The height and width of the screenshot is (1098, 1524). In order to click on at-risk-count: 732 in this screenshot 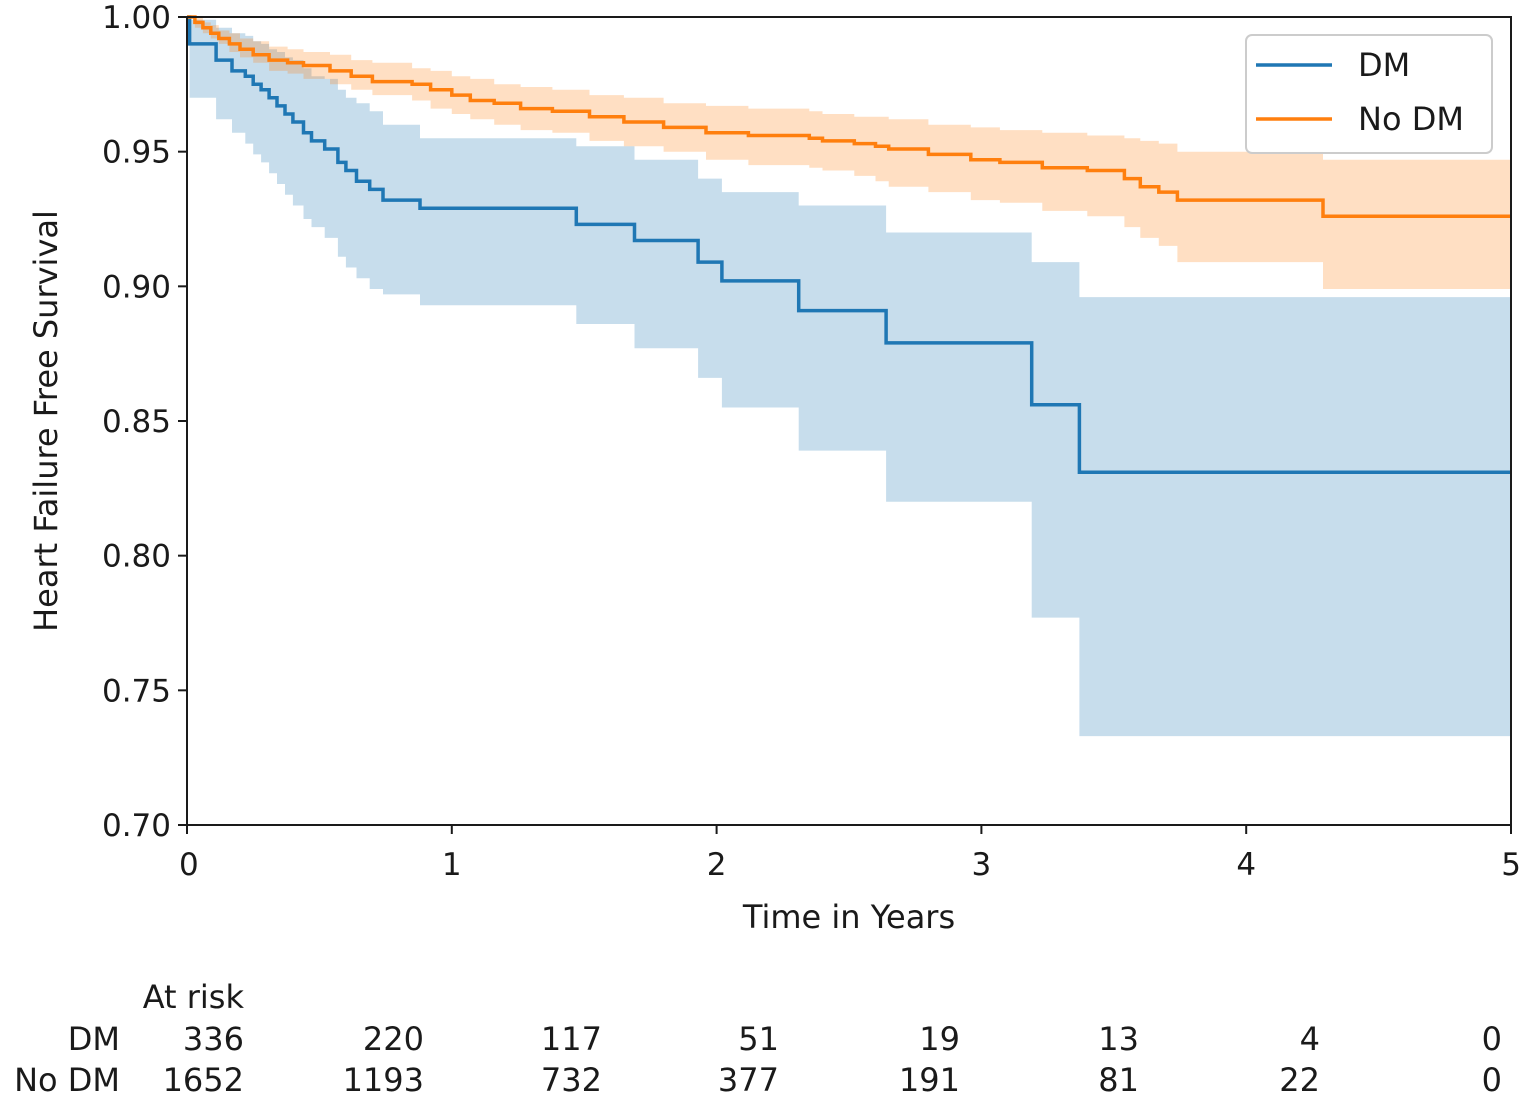, I will do `click(571, 1079)`.